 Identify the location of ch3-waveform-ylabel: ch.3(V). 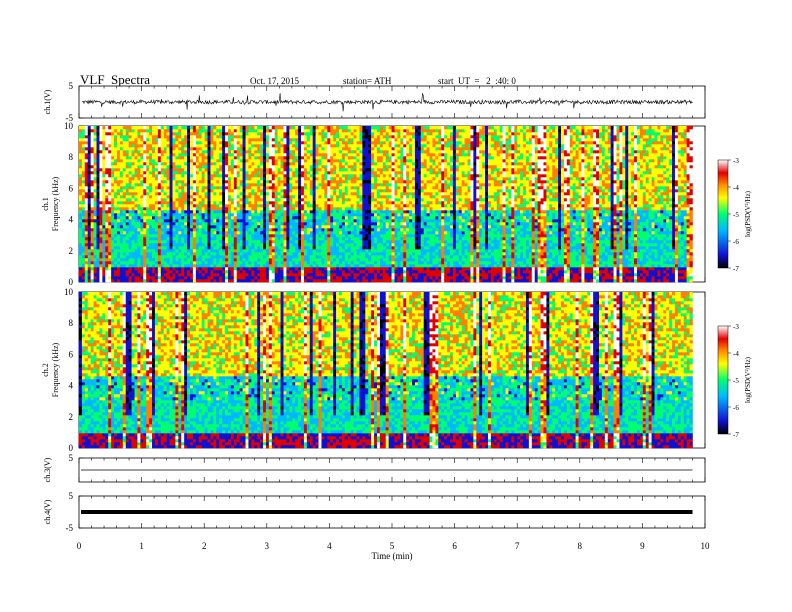
(47, 469).